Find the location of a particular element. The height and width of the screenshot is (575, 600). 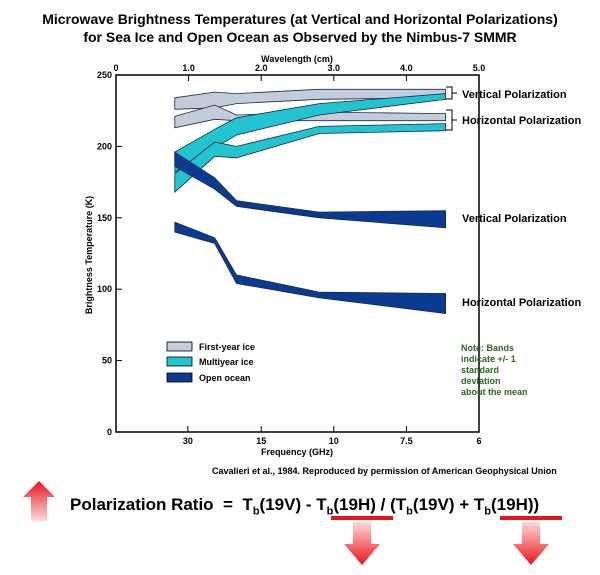

formula-open-paren: ( is located at coordinates (393, 504).